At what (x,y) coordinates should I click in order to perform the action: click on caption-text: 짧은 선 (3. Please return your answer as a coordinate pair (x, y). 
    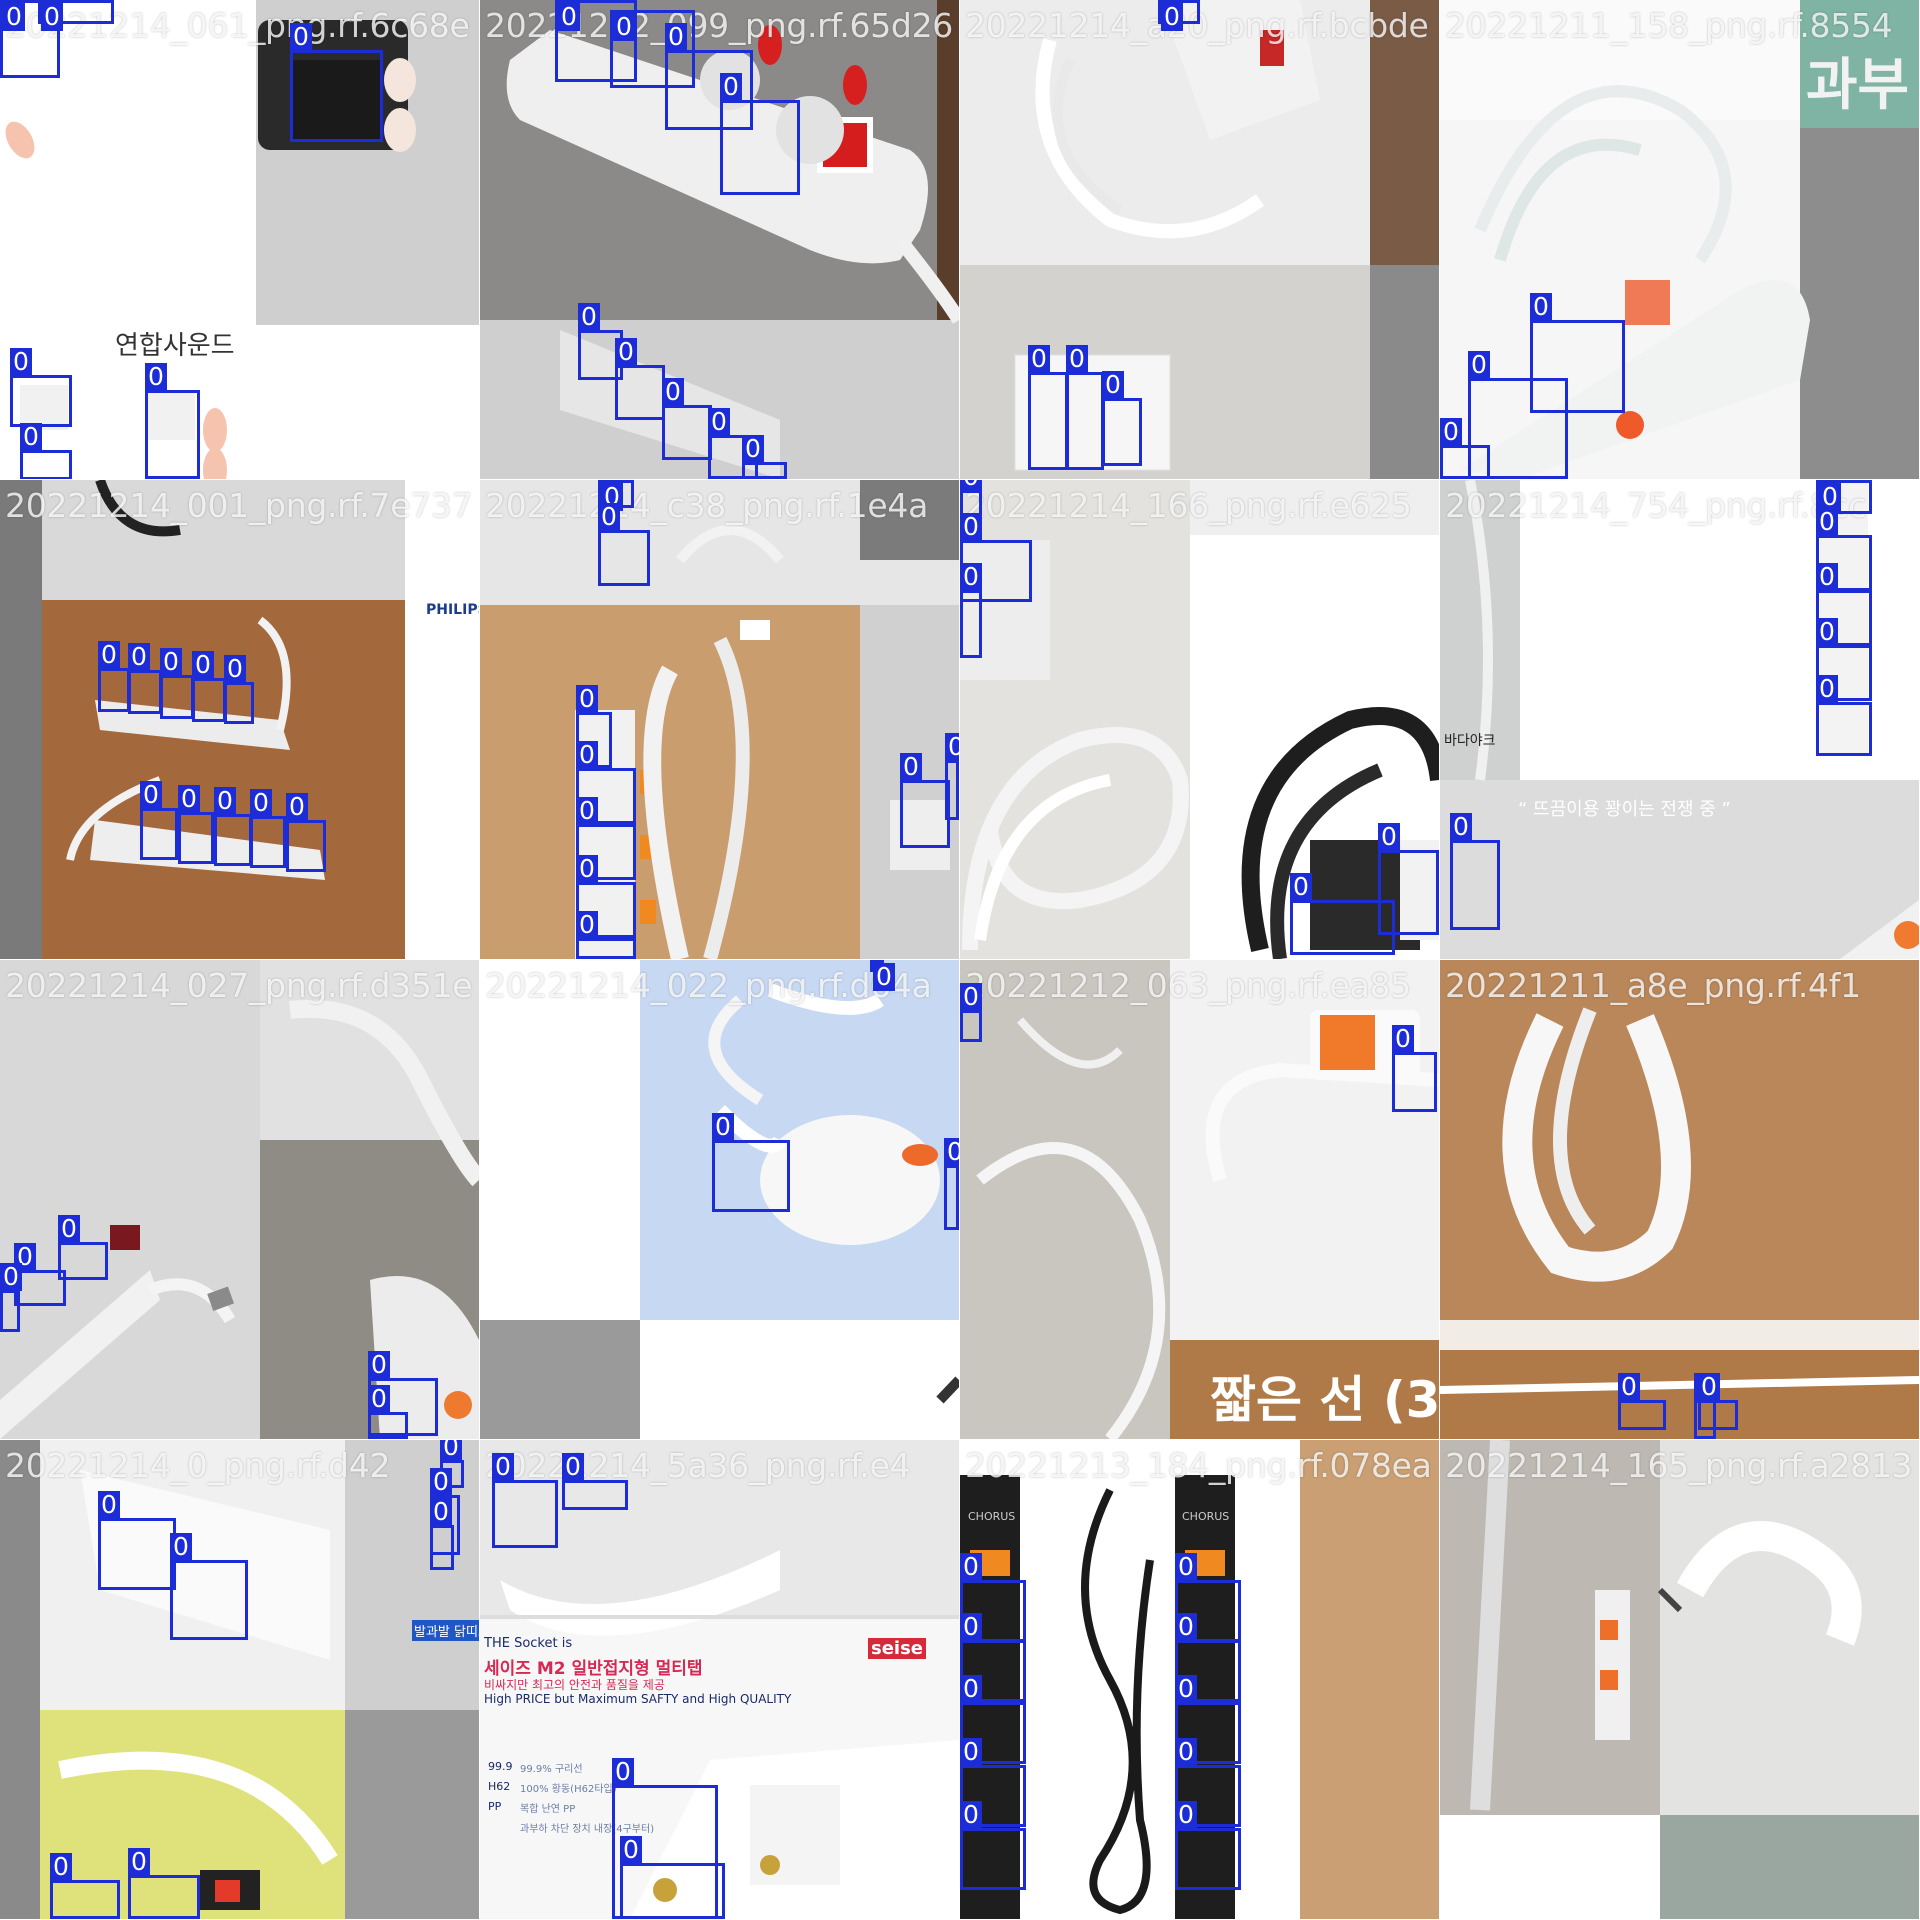
    Looking at the image, I should click on (1324, 1400).